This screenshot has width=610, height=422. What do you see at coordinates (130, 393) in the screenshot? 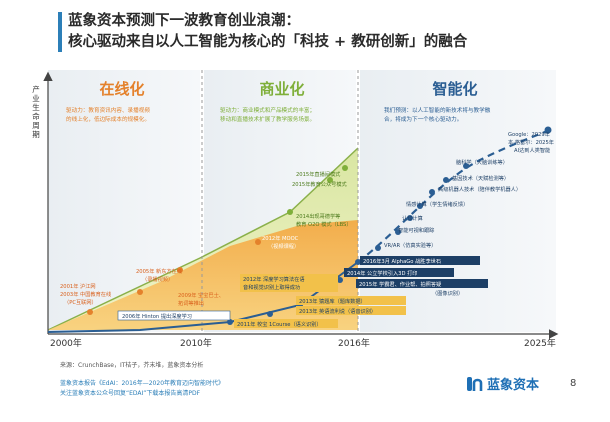
I see `footer-note-2: 关注蓝象资本公众号回复“EDAI”下载本报告高清PDF` at bounding box center [130, 393].